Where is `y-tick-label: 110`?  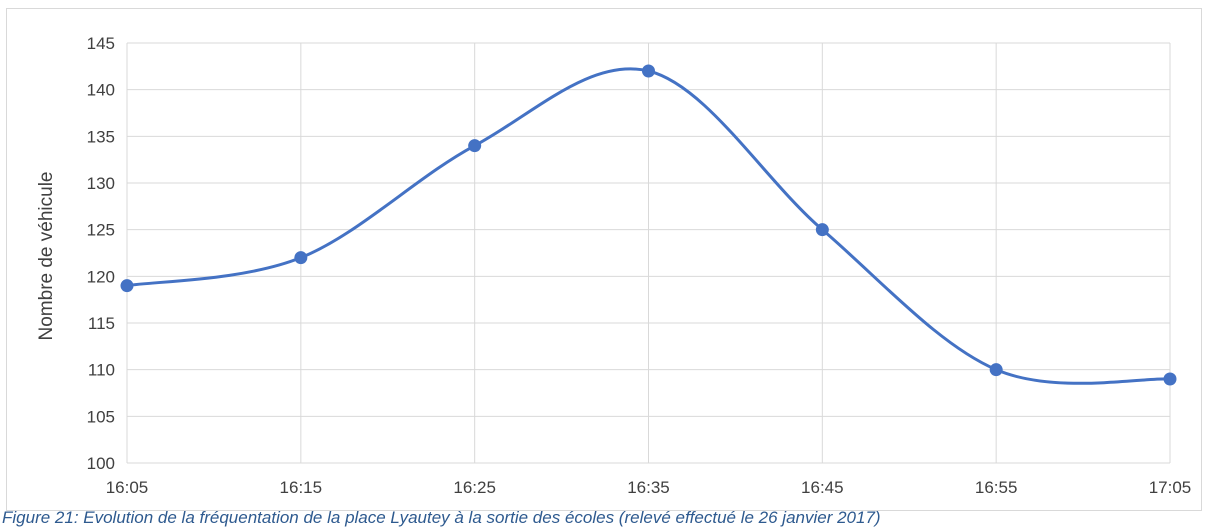 y-tick-label: 110 is located at coordinates (101, 370).